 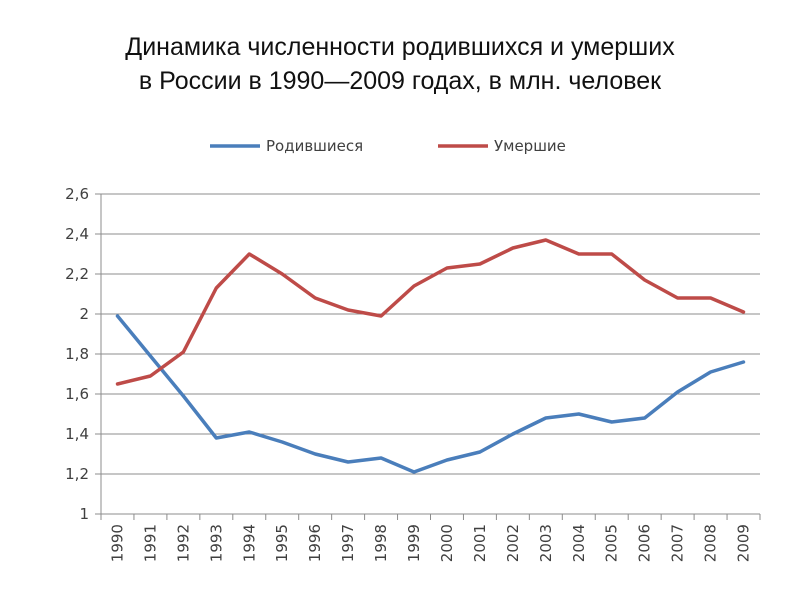 I want to click on y-tick-label: 1, so click(x=84, y=514).